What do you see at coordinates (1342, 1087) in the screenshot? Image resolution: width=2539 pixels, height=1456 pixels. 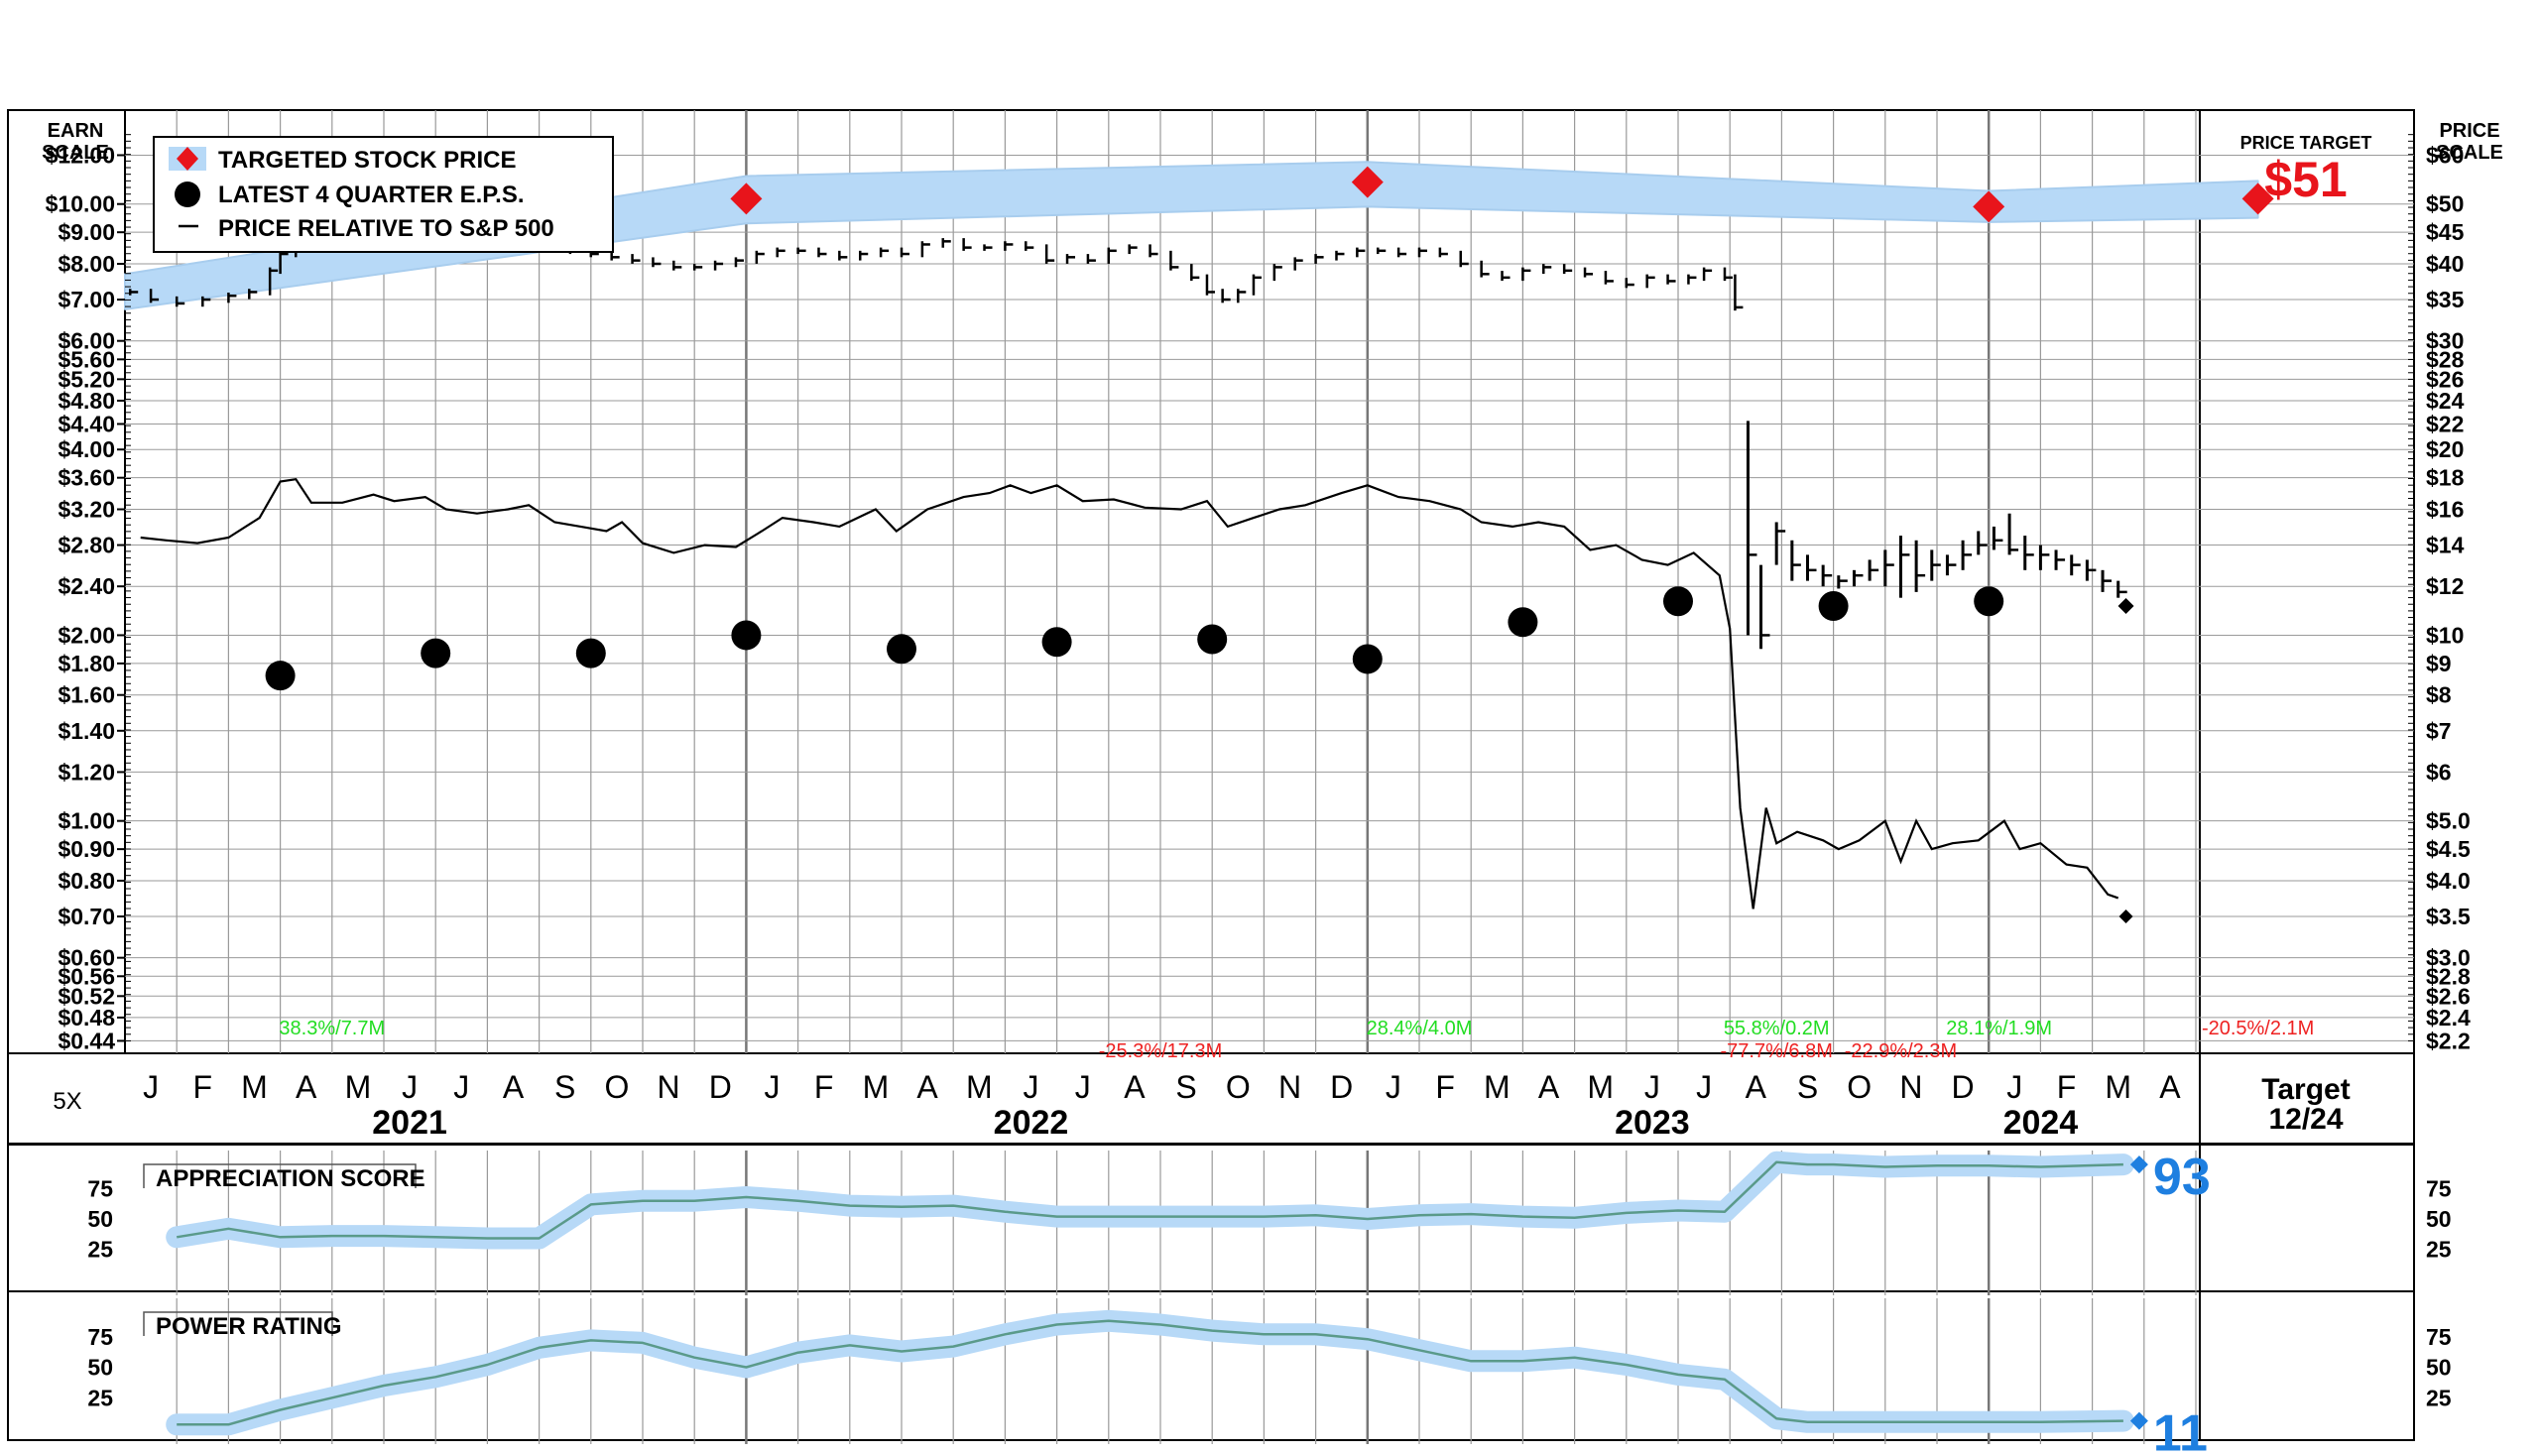 I see `month-label: D` at bounding box center [1342, 1087].